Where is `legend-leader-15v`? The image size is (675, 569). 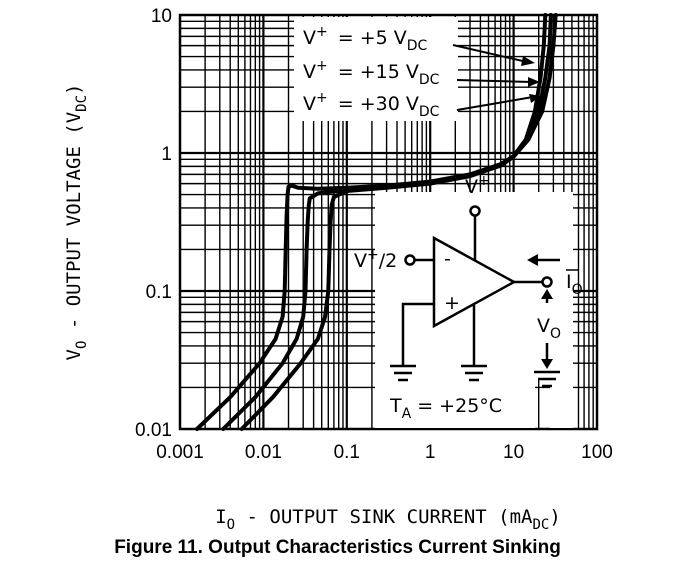 legend-leader-15v is located at coordinates (494, 81).